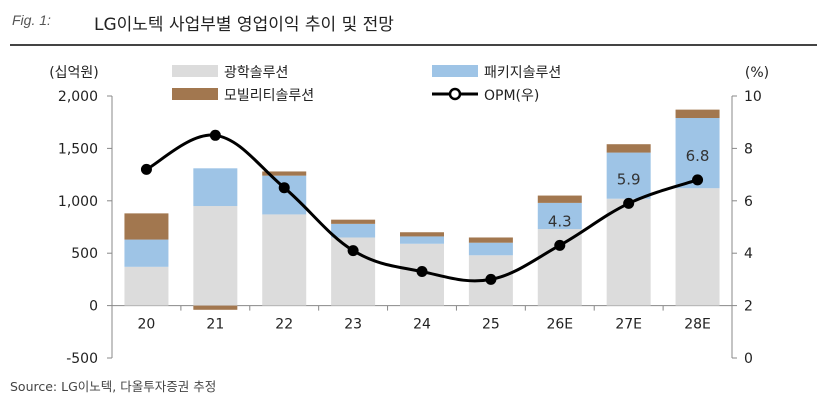  What do you see at coordinates (560, 221) in the screenshot?
I see `opm-data-label: 4.3` at bounding box center [560, 221].